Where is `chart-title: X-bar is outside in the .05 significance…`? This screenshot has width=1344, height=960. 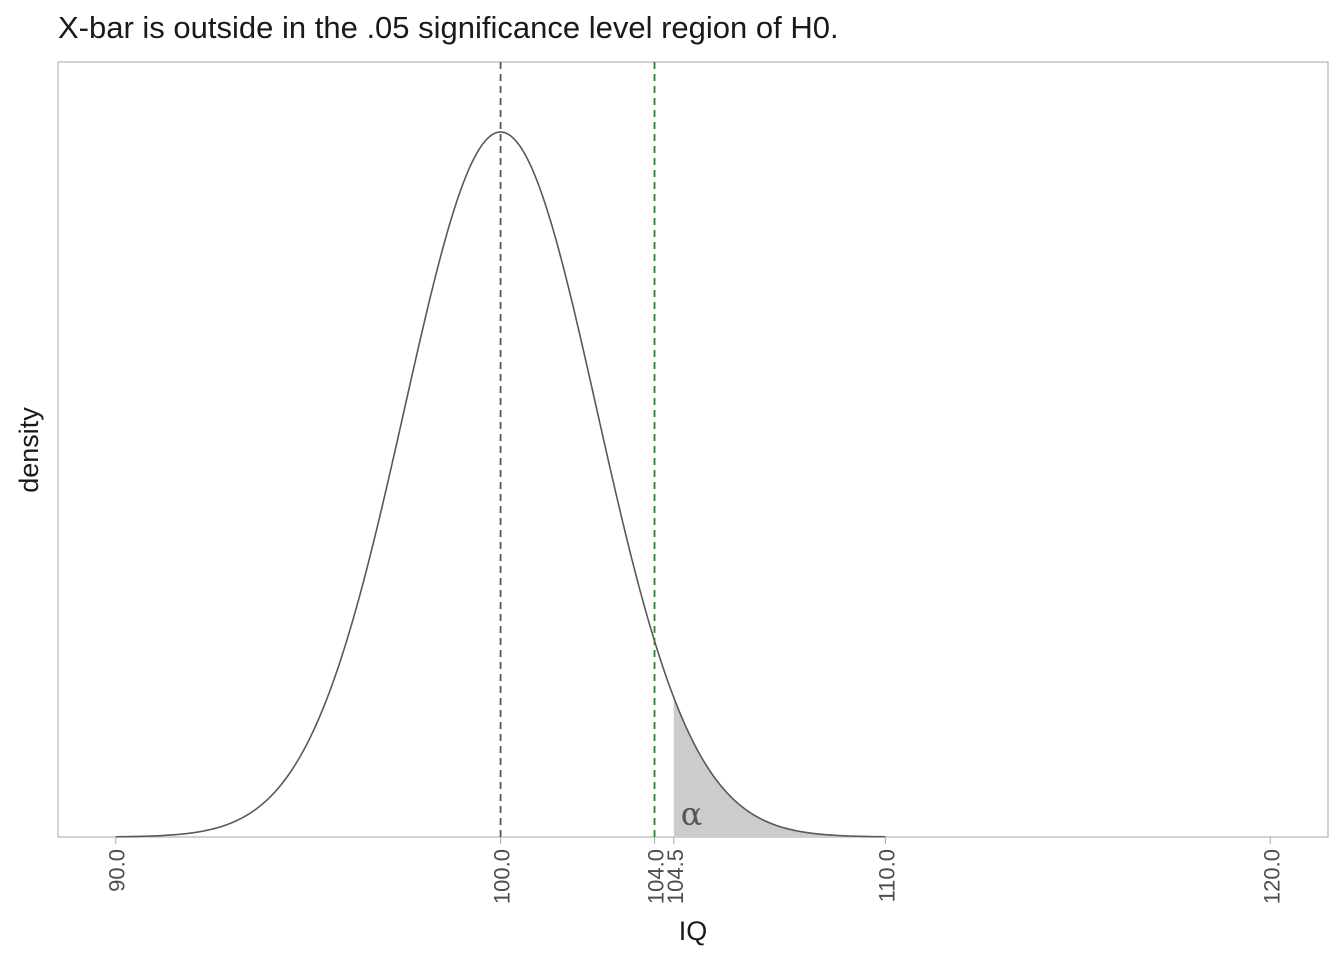 chart-title: X-bar is outside in the .05 significance… is located at coordinates (448, 27).